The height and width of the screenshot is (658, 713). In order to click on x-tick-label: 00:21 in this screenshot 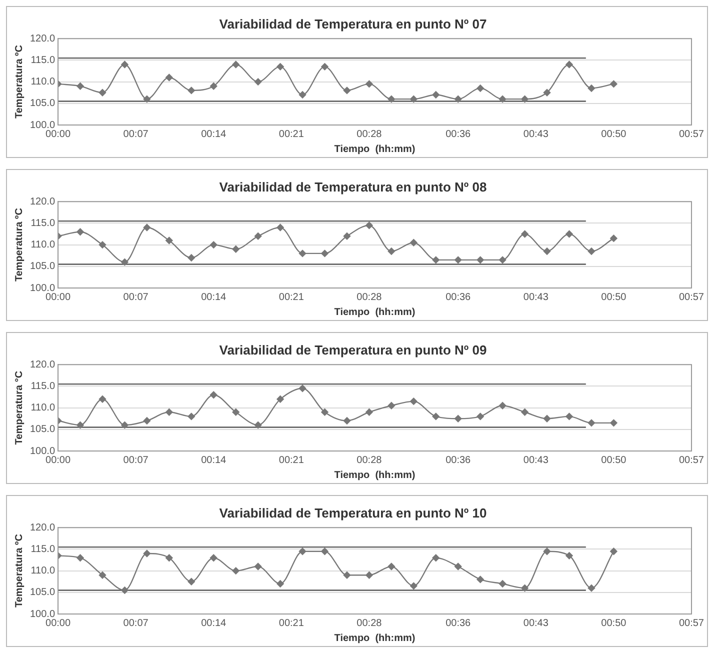, I will do `click(291, 460)`.